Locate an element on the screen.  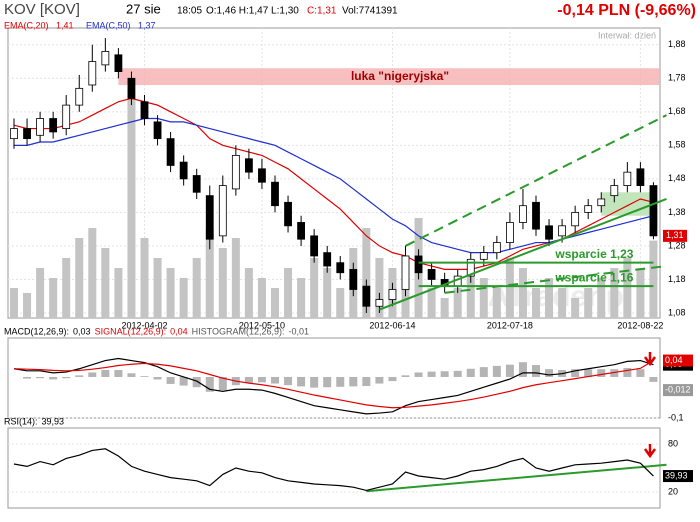
legend-name: EMA(C,20) is located at coordinates (26, 25).